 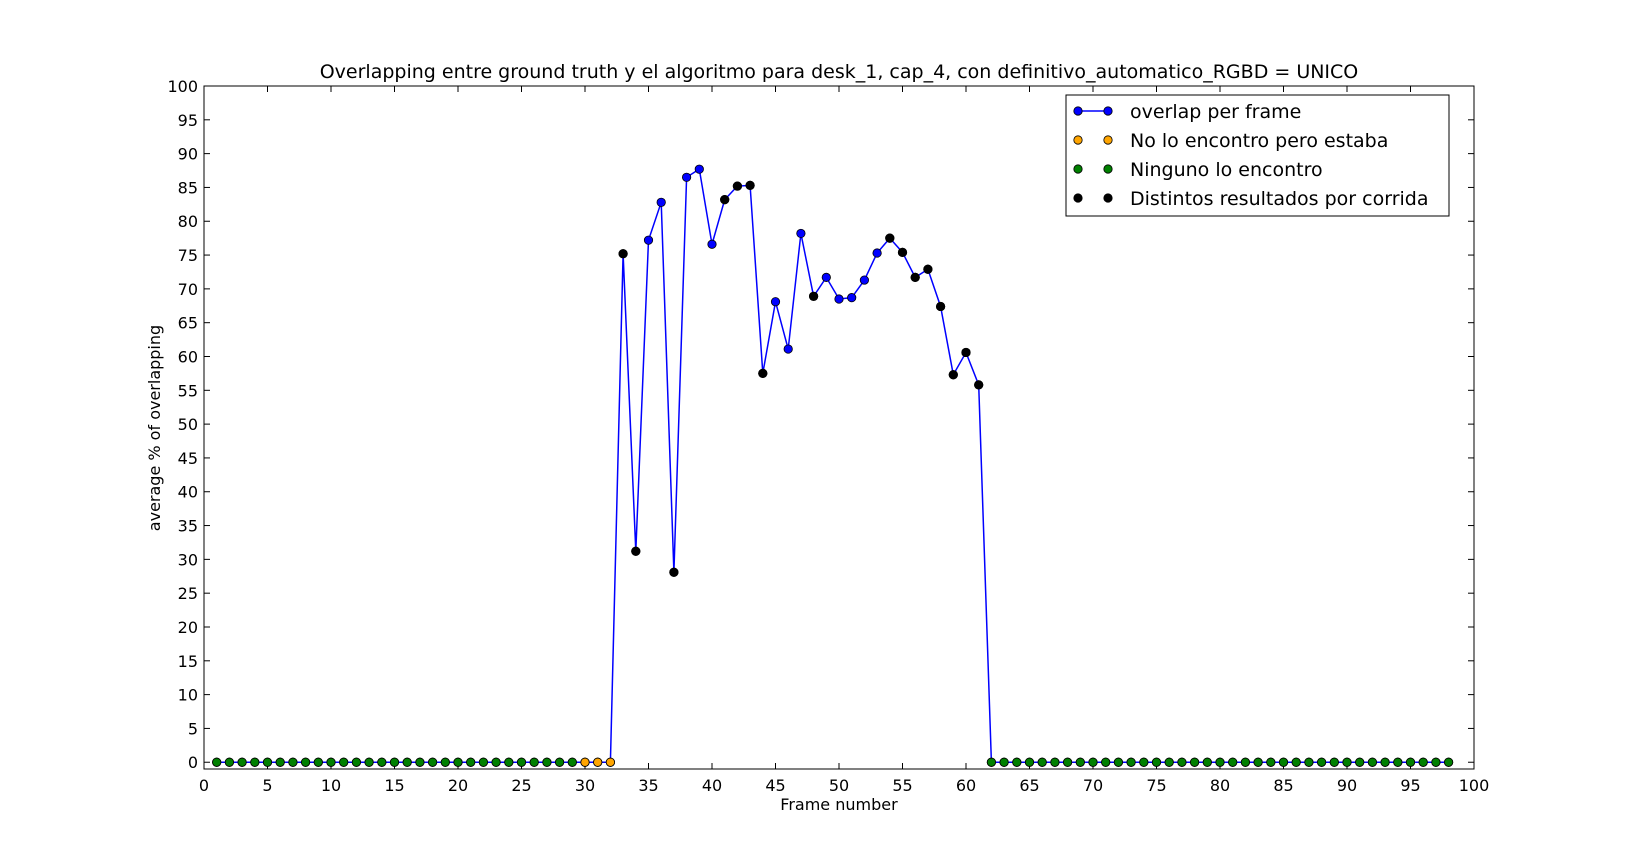 I want to click on y-tick-label: 5, so click(x=193, y=728).